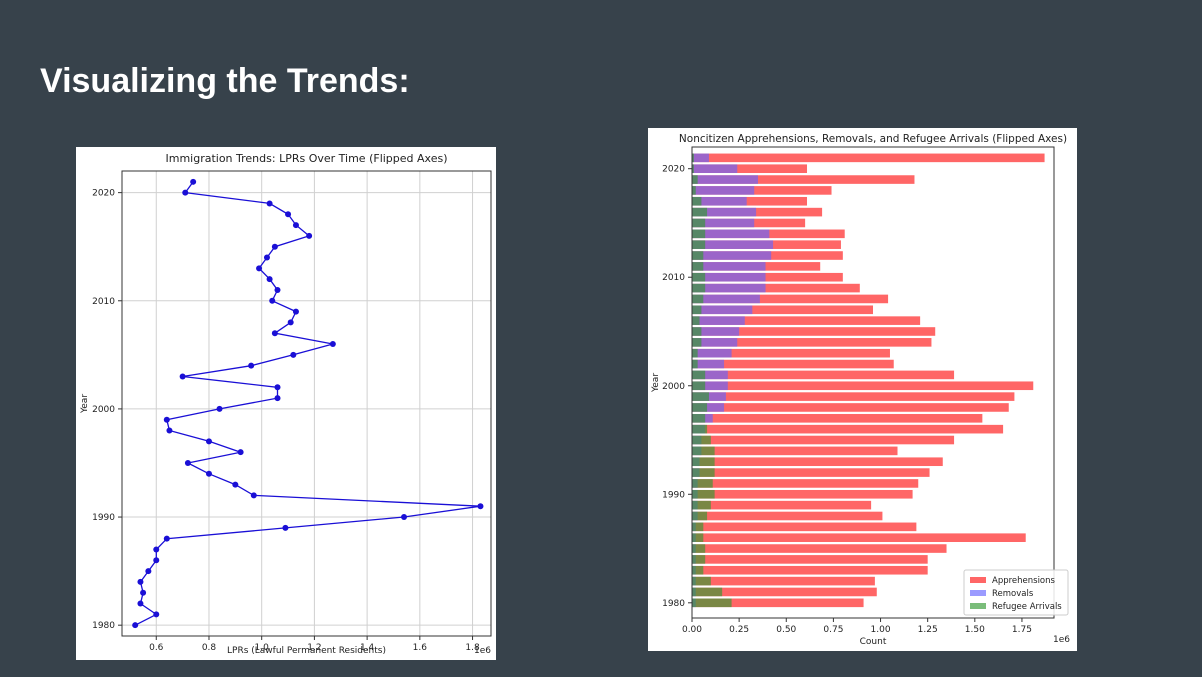 This screenshot has width=1202, height=677. Describe the element at coordinates (750, 201) in the screenshot. I see `bar-apprehensions-2017` at that location.